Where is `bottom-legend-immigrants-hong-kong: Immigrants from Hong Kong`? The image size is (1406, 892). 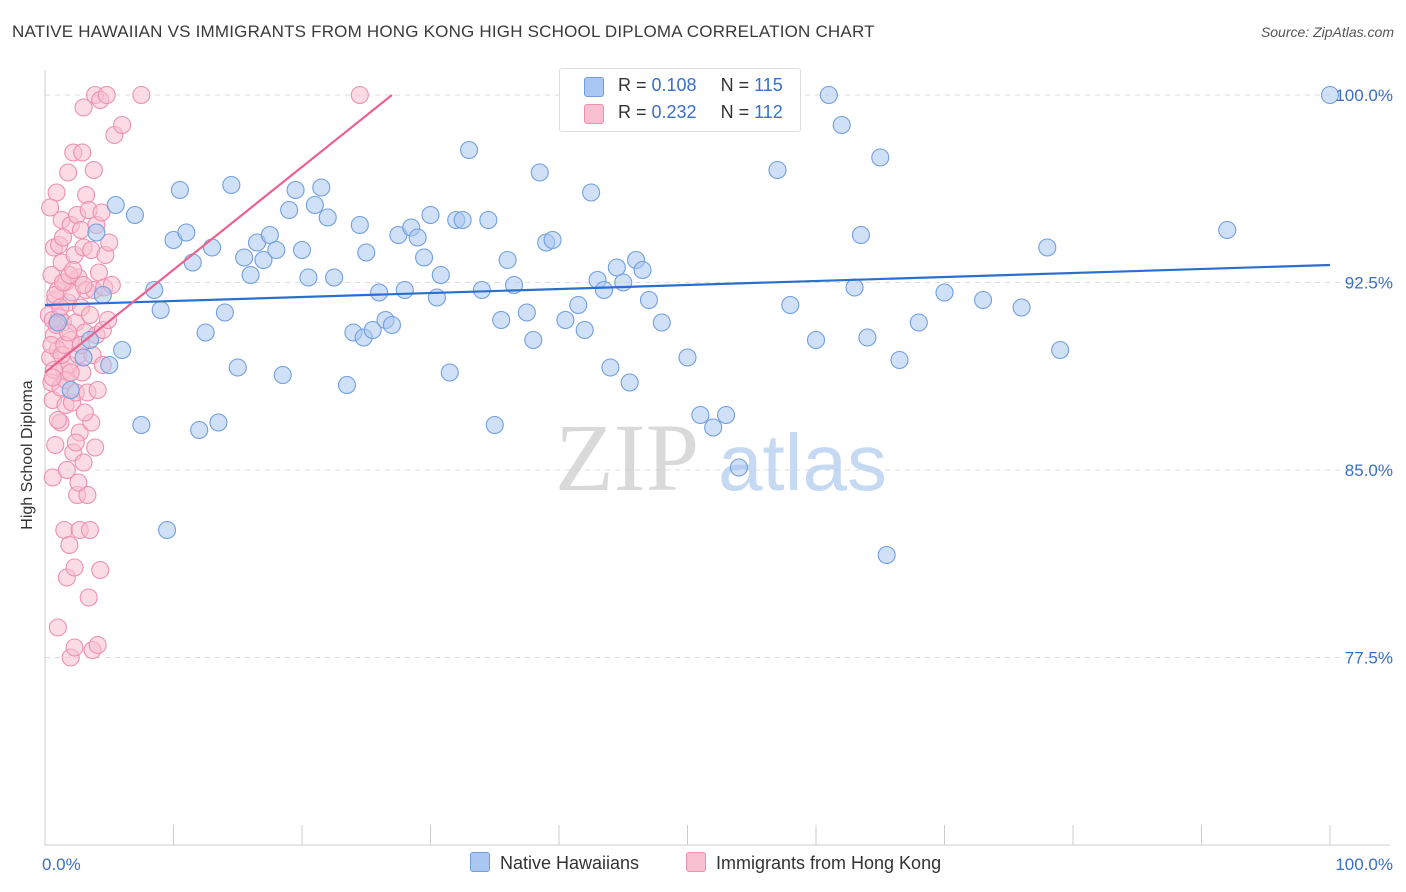
bottom-legend-immigrants-hong-kong: Immigrants from Hong Kong is located at coordinates (813, 863).